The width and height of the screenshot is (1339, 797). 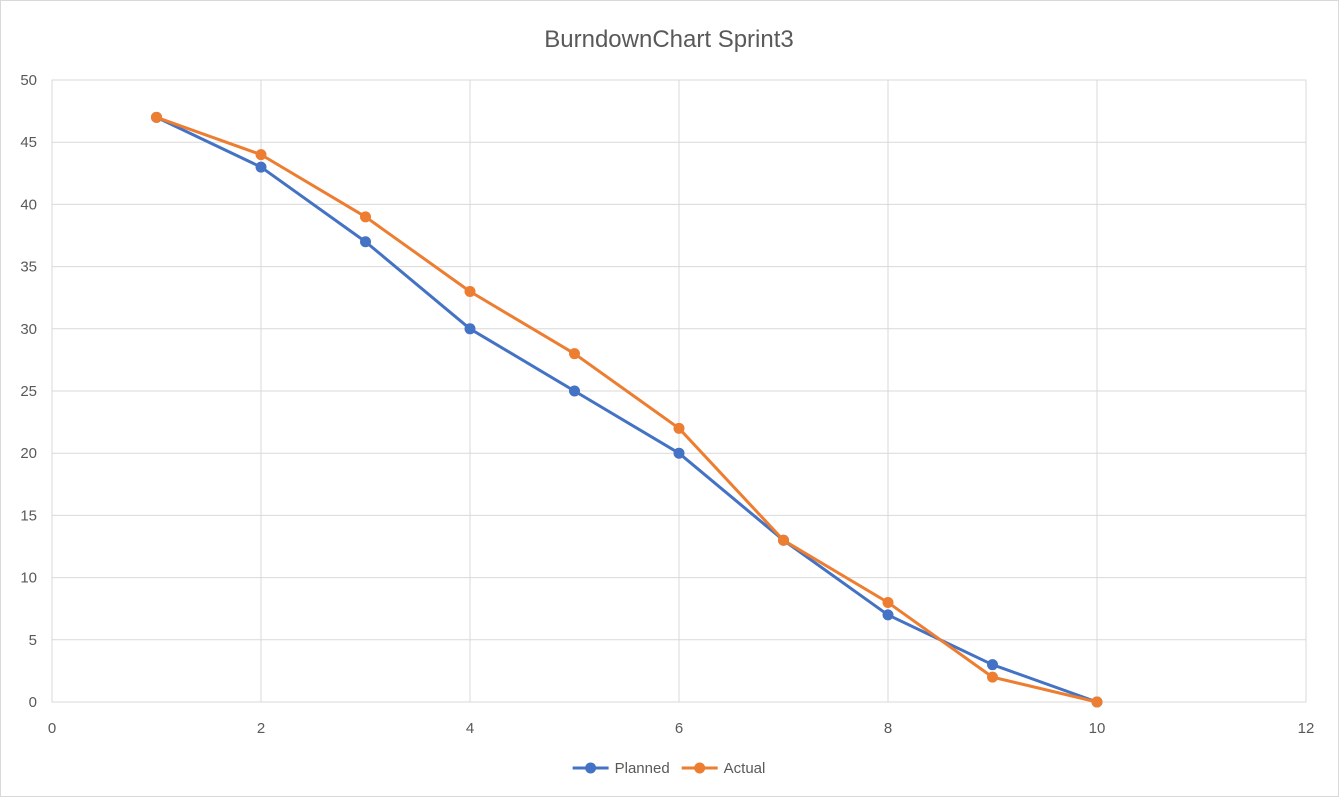 I want to click on y-tick-label: 50, so click(x=28, y=80).